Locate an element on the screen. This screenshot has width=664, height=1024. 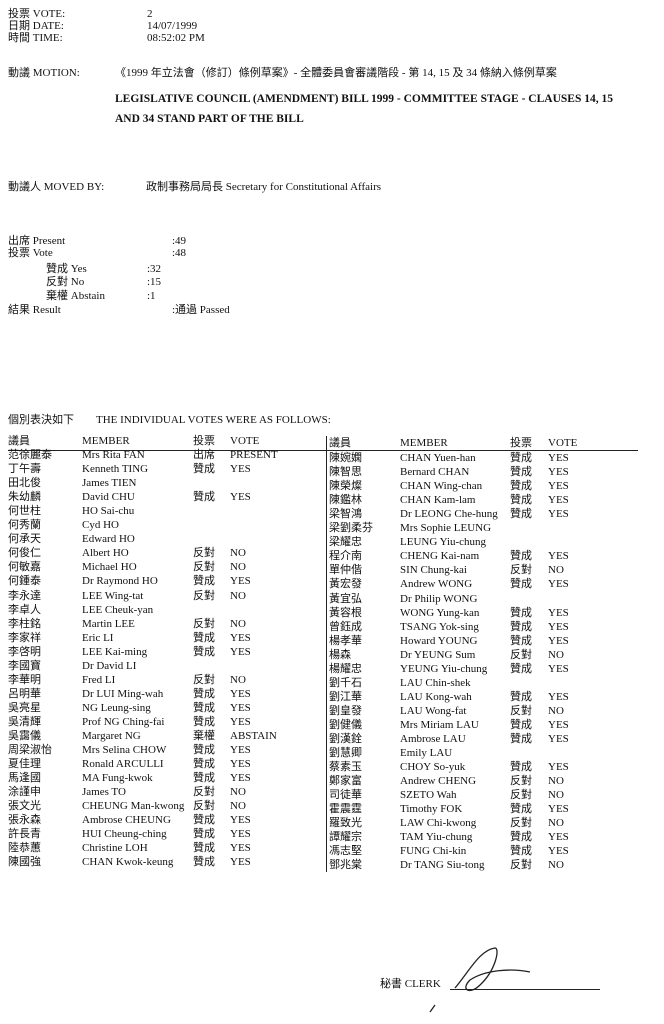
member-en: CHOY So-yuk is located at coordinates (433, 767).